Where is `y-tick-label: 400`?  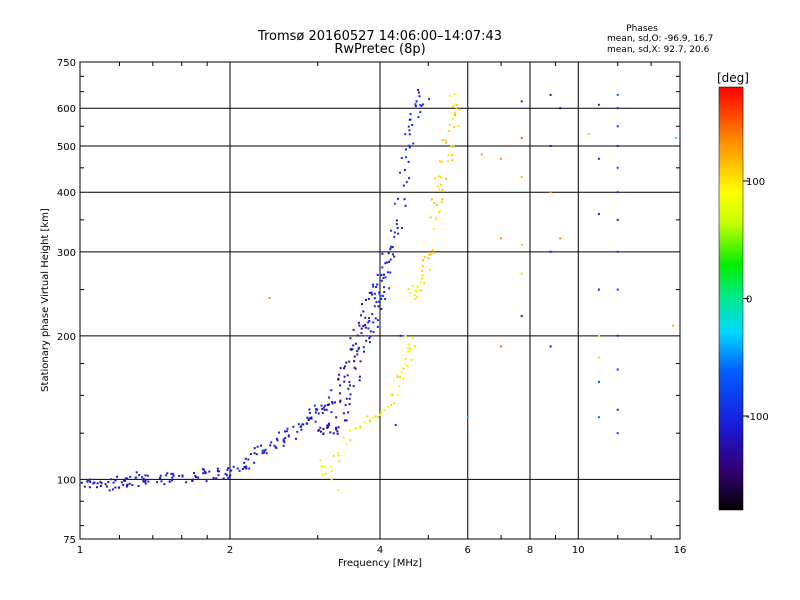
y-tick-label: 400 is located at coordinates (66, 193).